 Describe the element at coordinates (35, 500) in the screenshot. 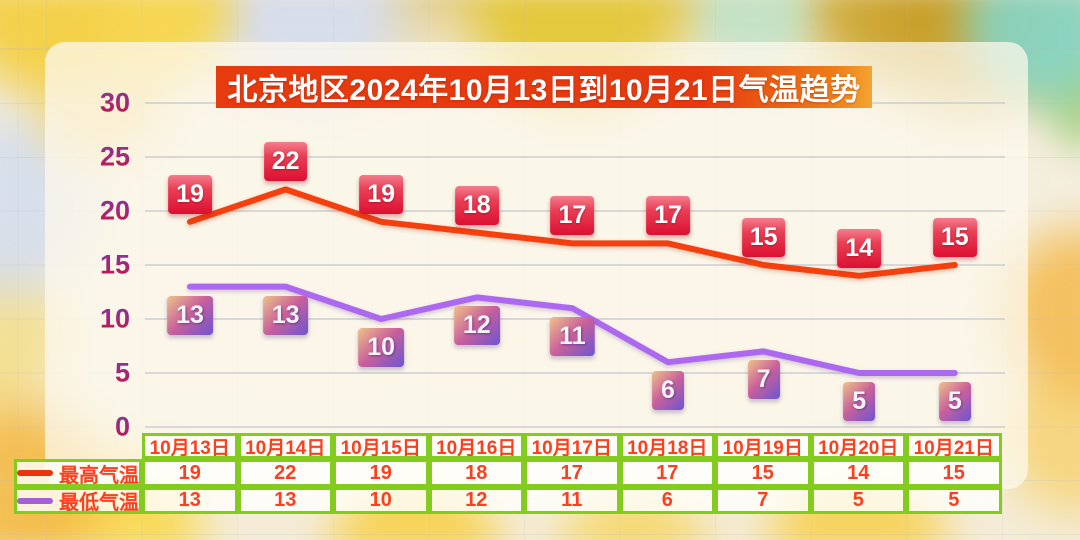

I see `min-temp-line-swatch-icon` at that location.